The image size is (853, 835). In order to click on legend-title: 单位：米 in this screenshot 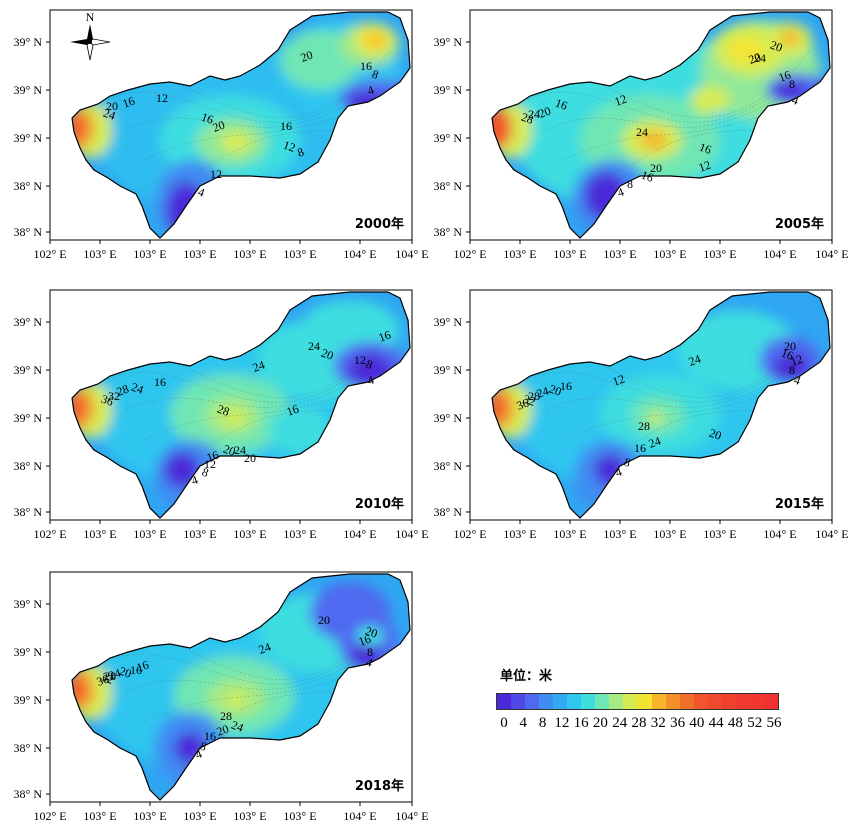, I will do `click(526, 676)`.